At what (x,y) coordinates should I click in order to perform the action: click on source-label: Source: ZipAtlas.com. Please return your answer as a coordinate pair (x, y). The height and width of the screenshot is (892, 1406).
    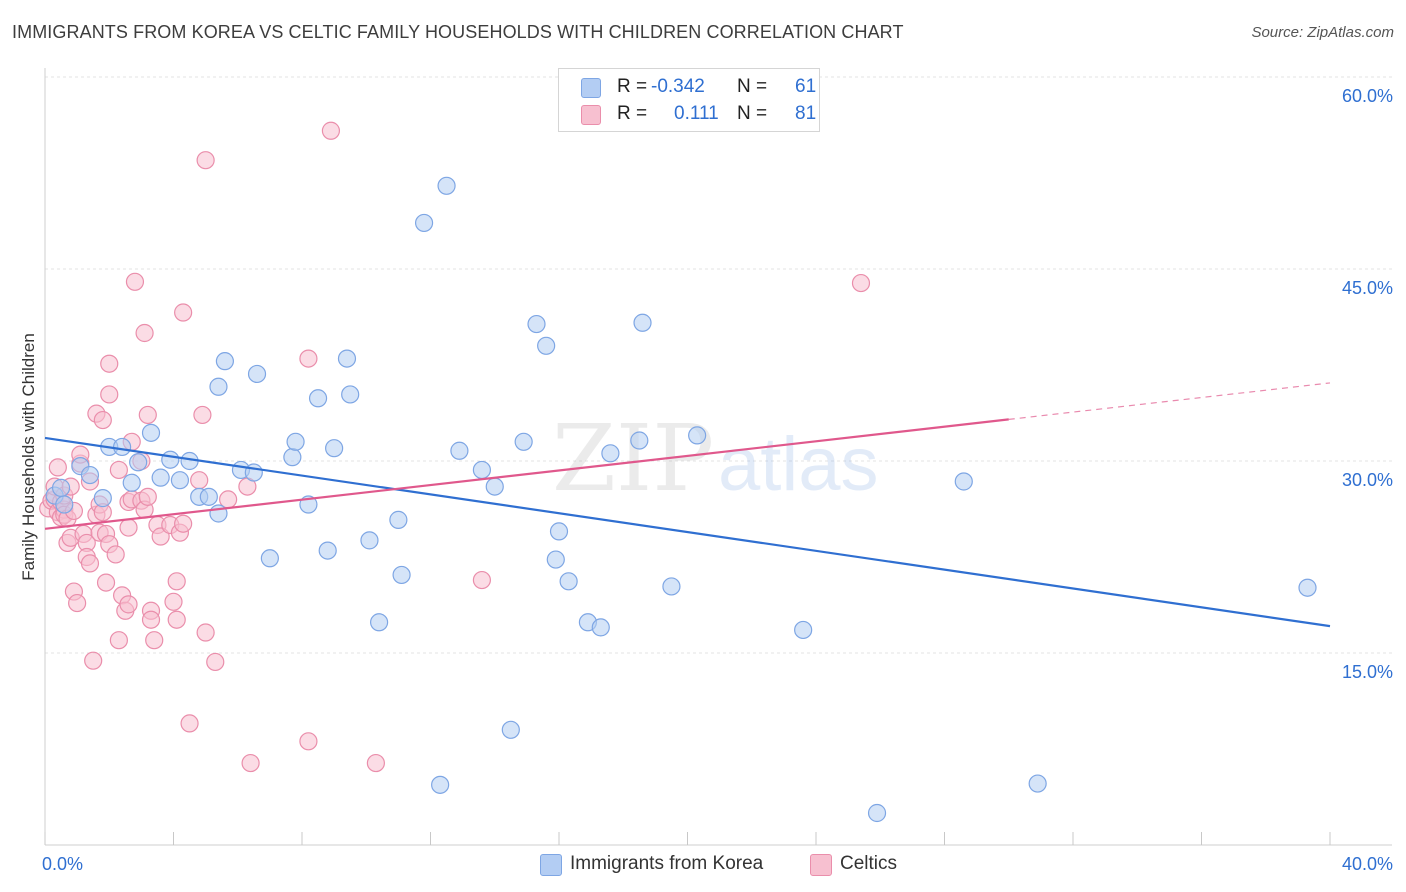
    Looking at the image, I should click on (1322, 32).